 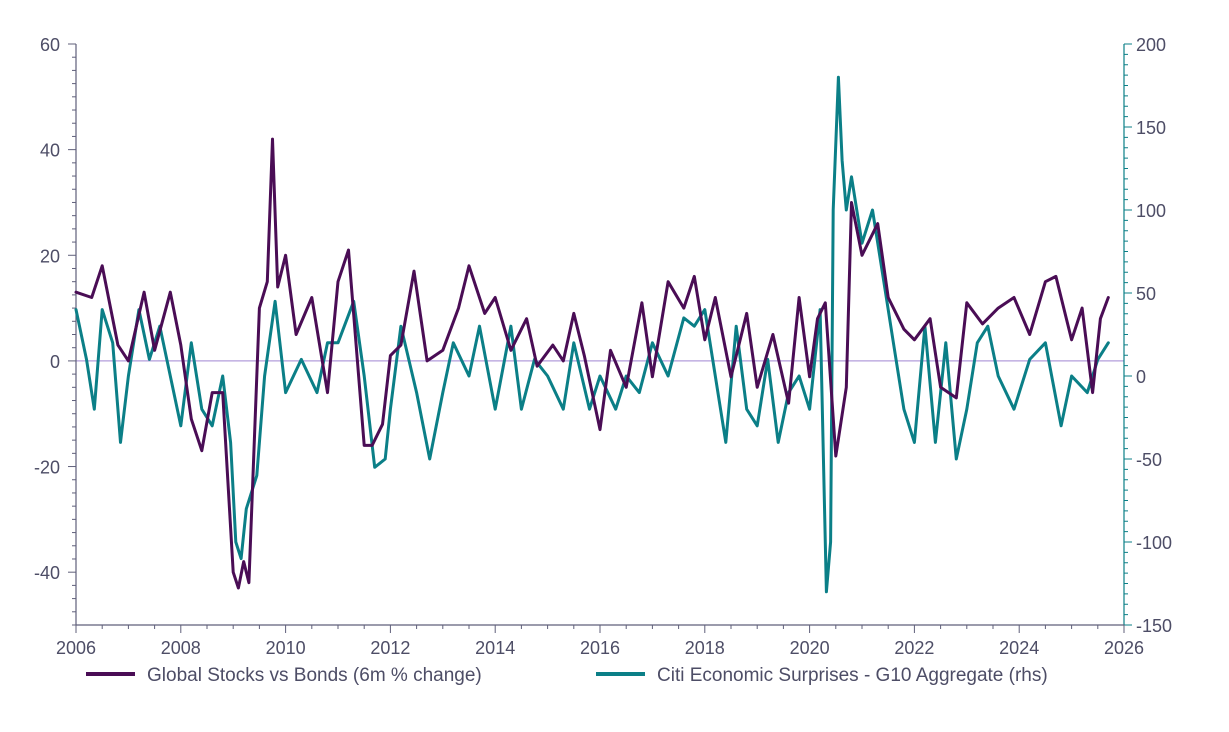 What do you see at coordinates (1151, 128) in the screenshot?
I see `right-tick-label: 150` at bounding box center [1151, 128].